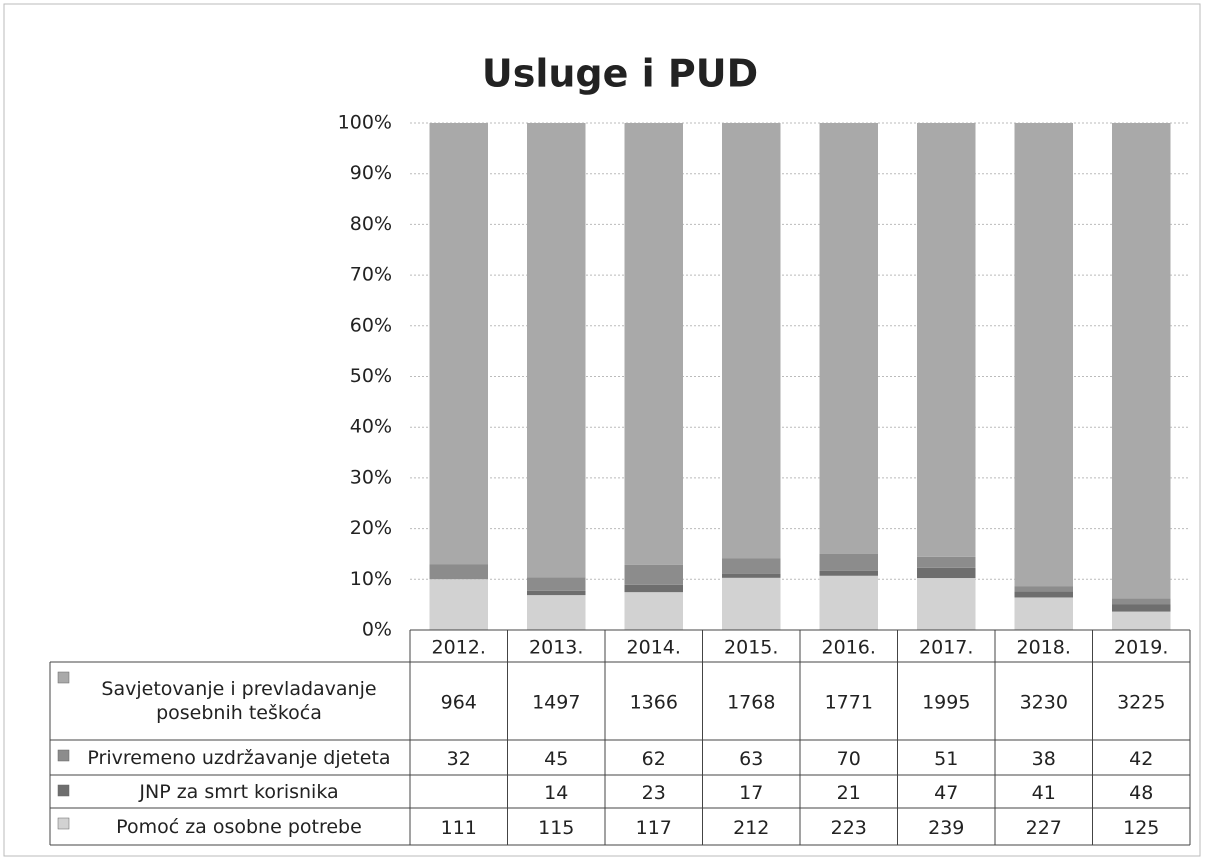  Describe the element at coordinates (371, 427) in the screenshot. I see `y-tick-label: 40%` at that location.